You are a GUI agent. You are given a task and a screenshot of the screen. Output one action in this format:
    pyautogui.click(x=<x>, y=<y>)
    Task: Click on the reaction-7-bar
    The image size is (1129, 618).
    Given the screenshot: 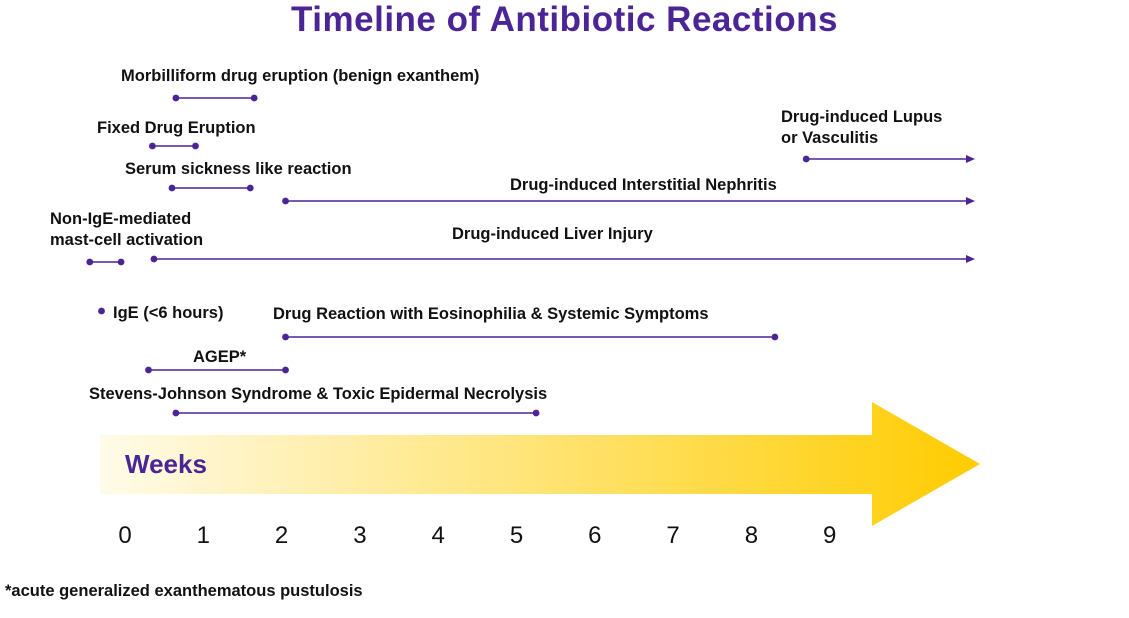 What is the action you would take?
    pyautogui.click(x=101, y=311)
    